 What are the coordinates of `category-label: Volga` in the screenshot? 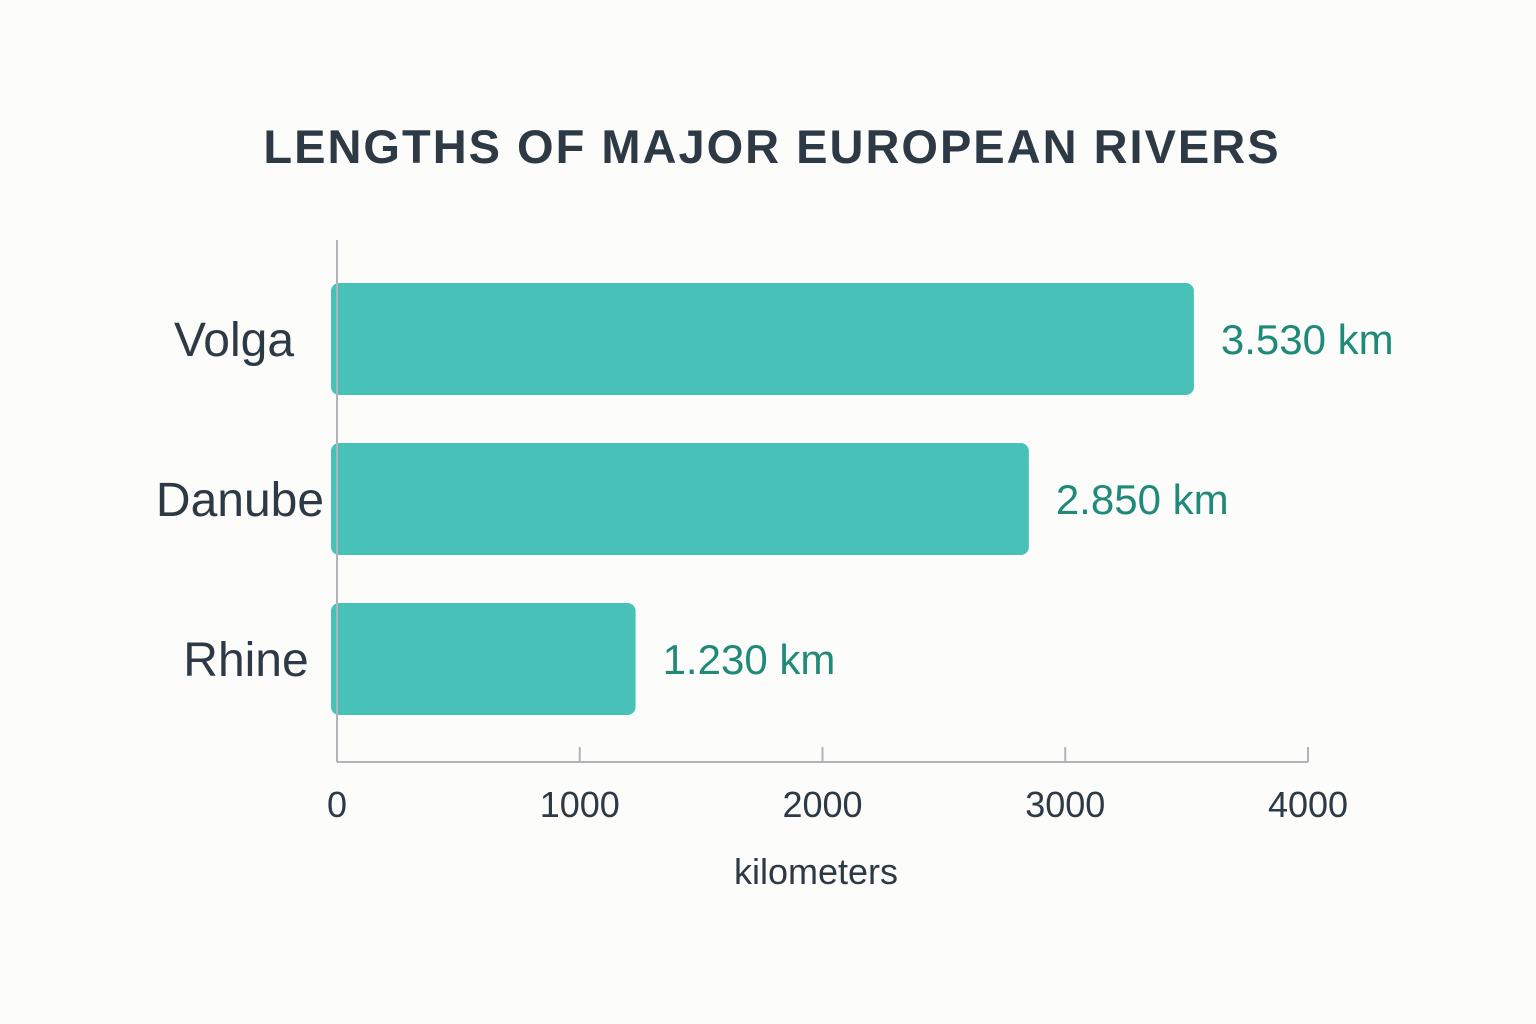 It's located at (234, 340).